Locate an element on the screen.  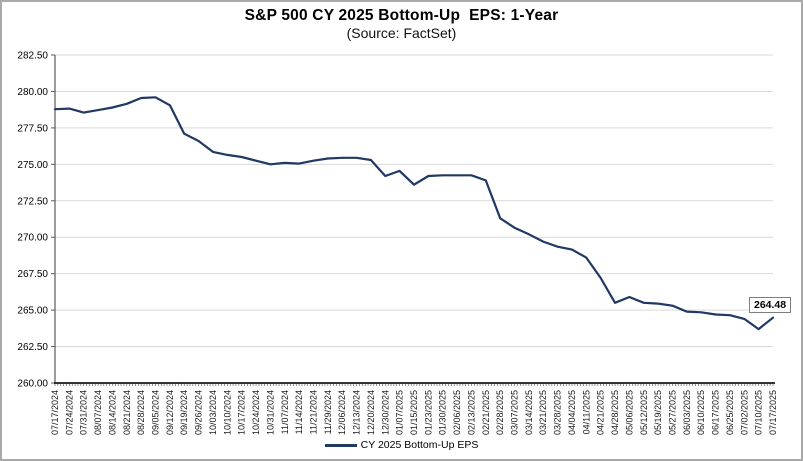
x-axis-label: 06/10/2025 is located at coordinates (701, 412).